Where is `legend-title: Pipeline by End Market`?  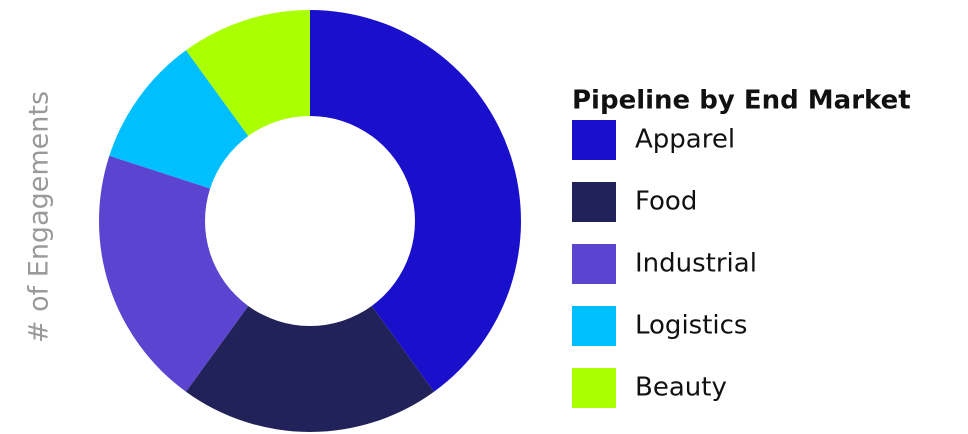 legend-title: Pipeline by End Market is located at coordinates (741, 101).